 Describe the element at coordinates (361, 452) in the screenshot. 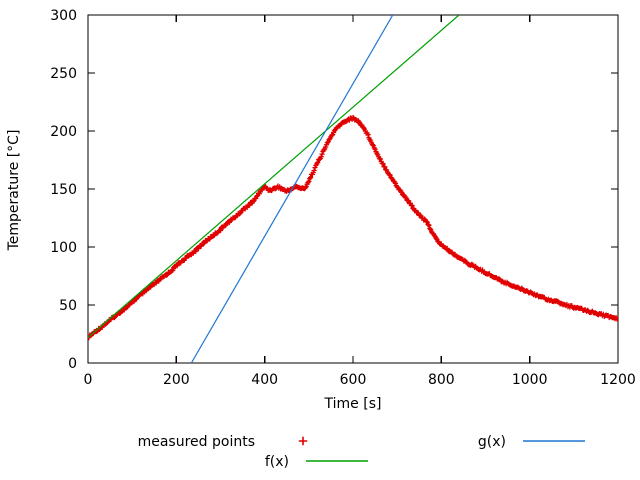

I see `chart-legend: measured points f(x) g(x)` at that location.